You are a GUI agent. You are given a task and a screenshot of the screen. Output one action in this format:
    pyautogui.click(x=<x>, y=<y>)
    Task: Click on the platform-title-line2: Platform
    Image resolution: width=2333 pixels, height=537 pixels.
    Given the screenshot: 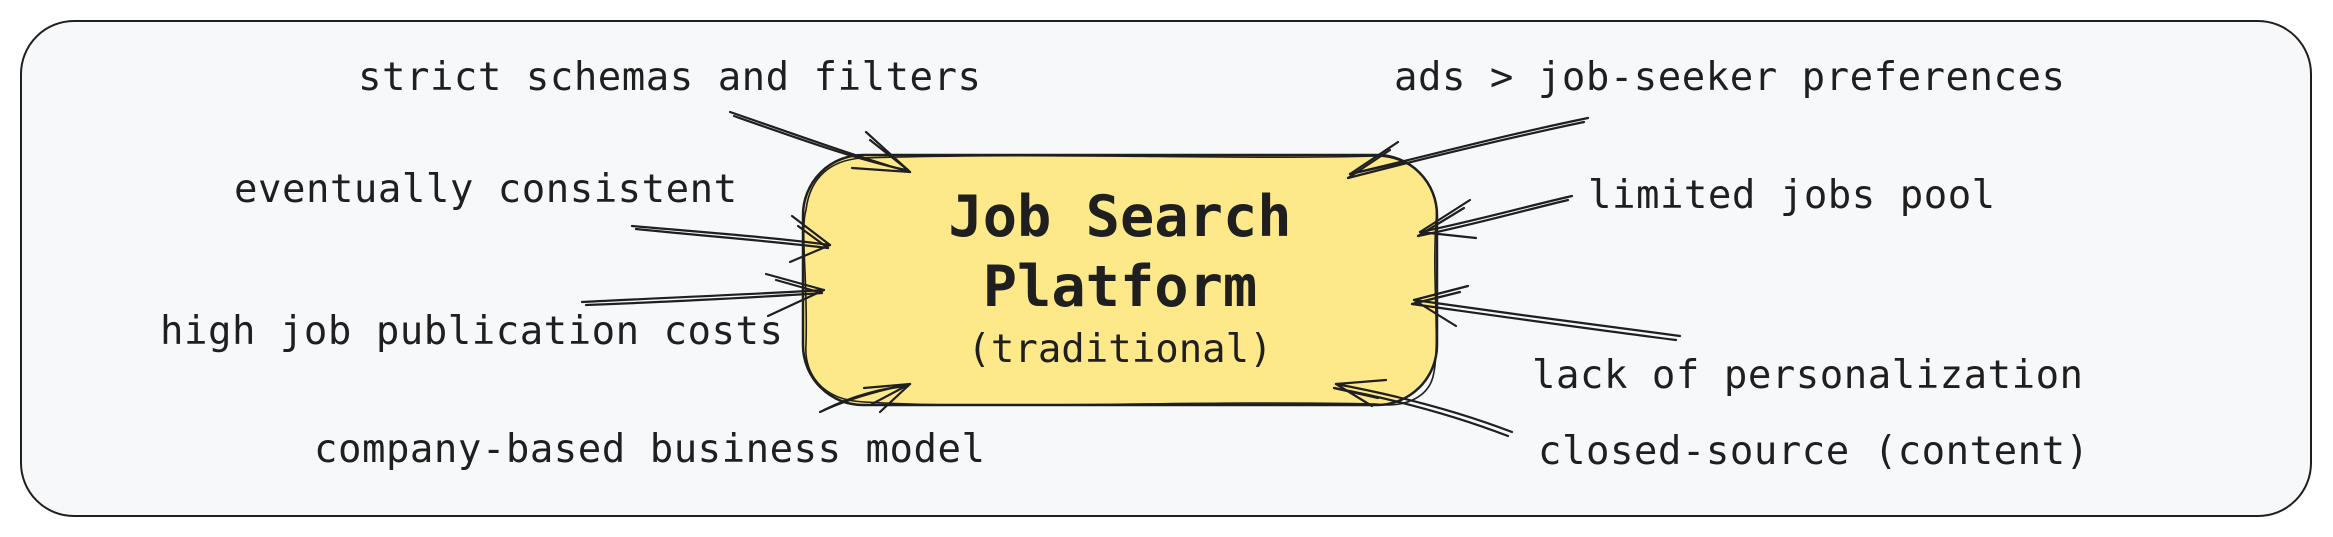 What is the action you would take?
    pyautogui.click(x=1120, y=287)
    